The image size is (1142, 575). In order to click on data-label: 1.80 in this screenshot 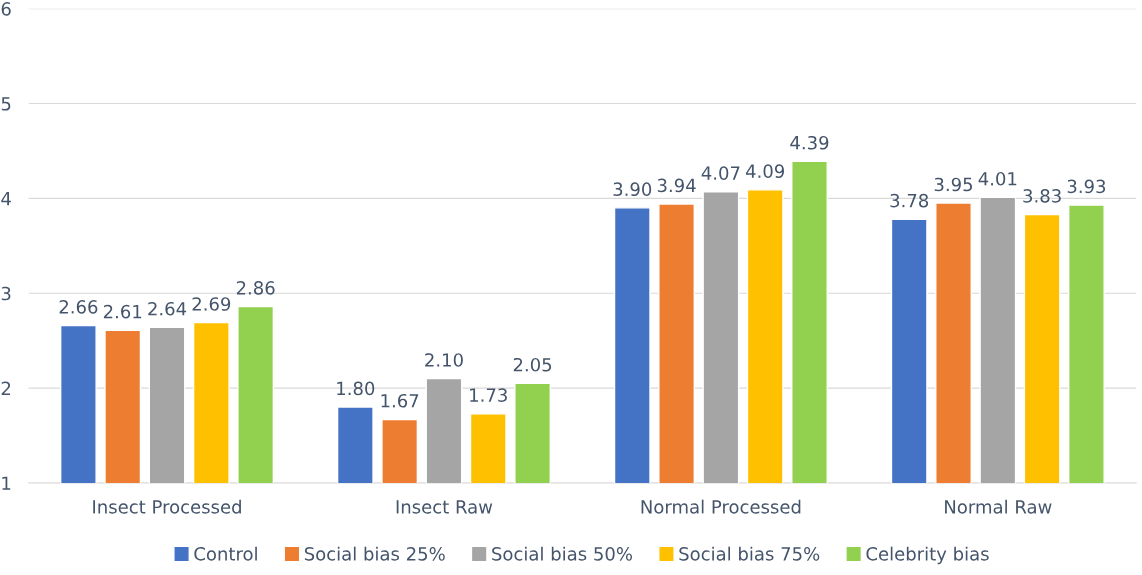, I will do `click(356, 388)`.